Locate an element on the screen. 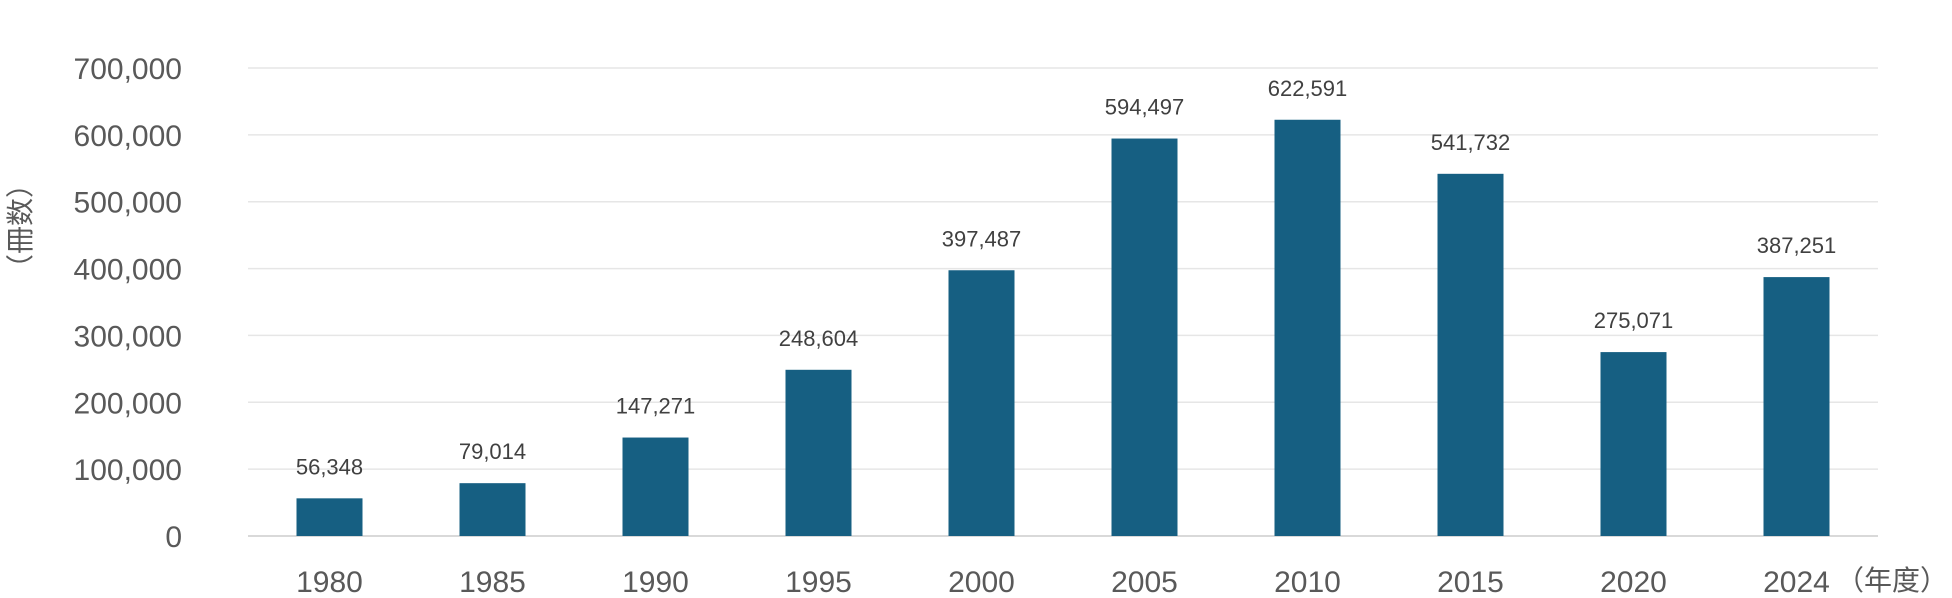 This screenshot has height=598, width=1952. x-tick-label: 2015 is located at coordinates (1470, 582).